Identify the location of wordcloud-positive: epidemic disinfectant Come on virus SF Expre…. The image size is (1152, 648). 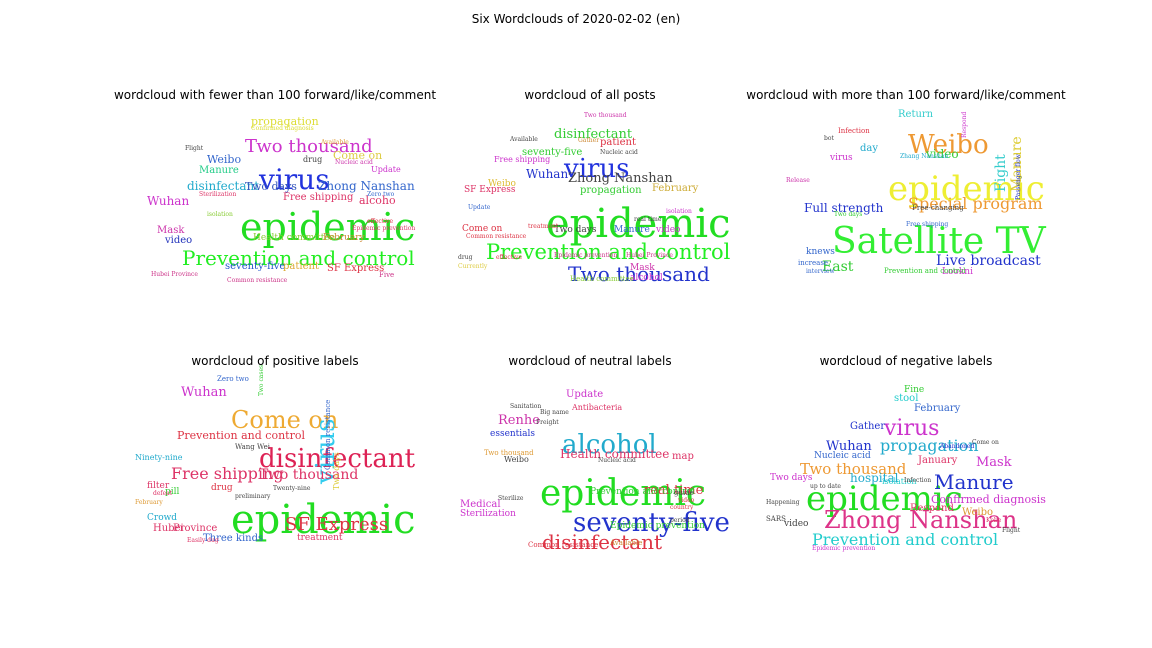
(275, 459).